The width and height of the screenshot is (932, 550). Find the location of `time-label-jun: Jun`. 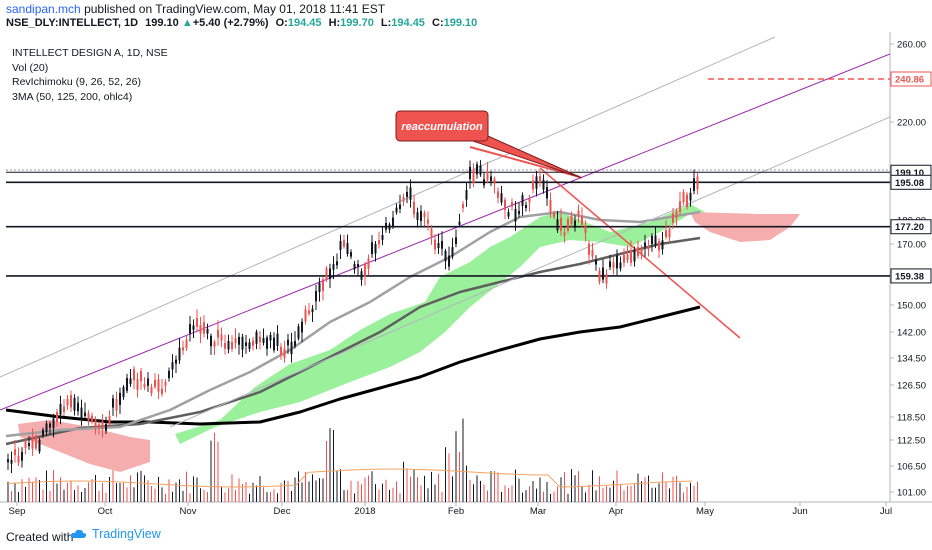

time-label-jun: Jun is located at coordinates (799, 511).